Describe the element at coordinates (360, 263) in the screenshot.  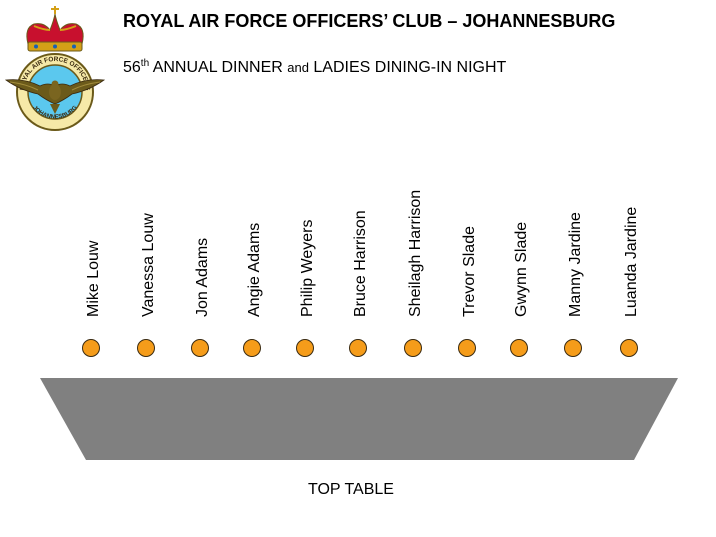
I see `guest-name-text: Bruce Harrison` at that location.